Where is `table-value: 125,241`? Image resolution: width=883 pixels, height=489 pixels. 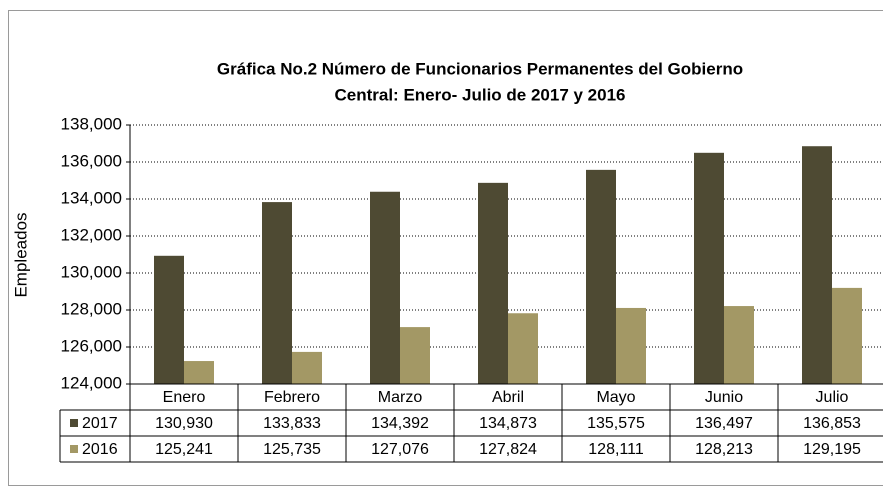
table-value: 125,241 is located at coordinates (184, 449).